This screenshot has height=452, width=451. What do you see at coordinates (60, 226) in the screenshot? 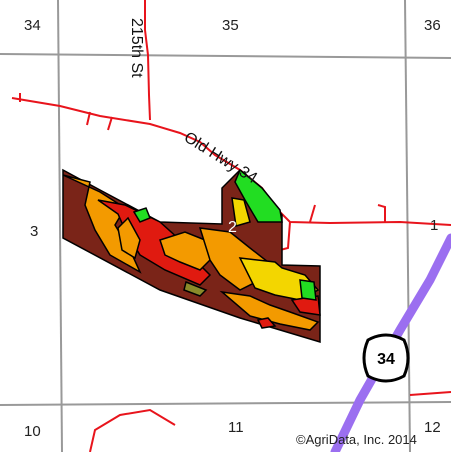
I see `section-line-west` at bounding box center [60, 226].